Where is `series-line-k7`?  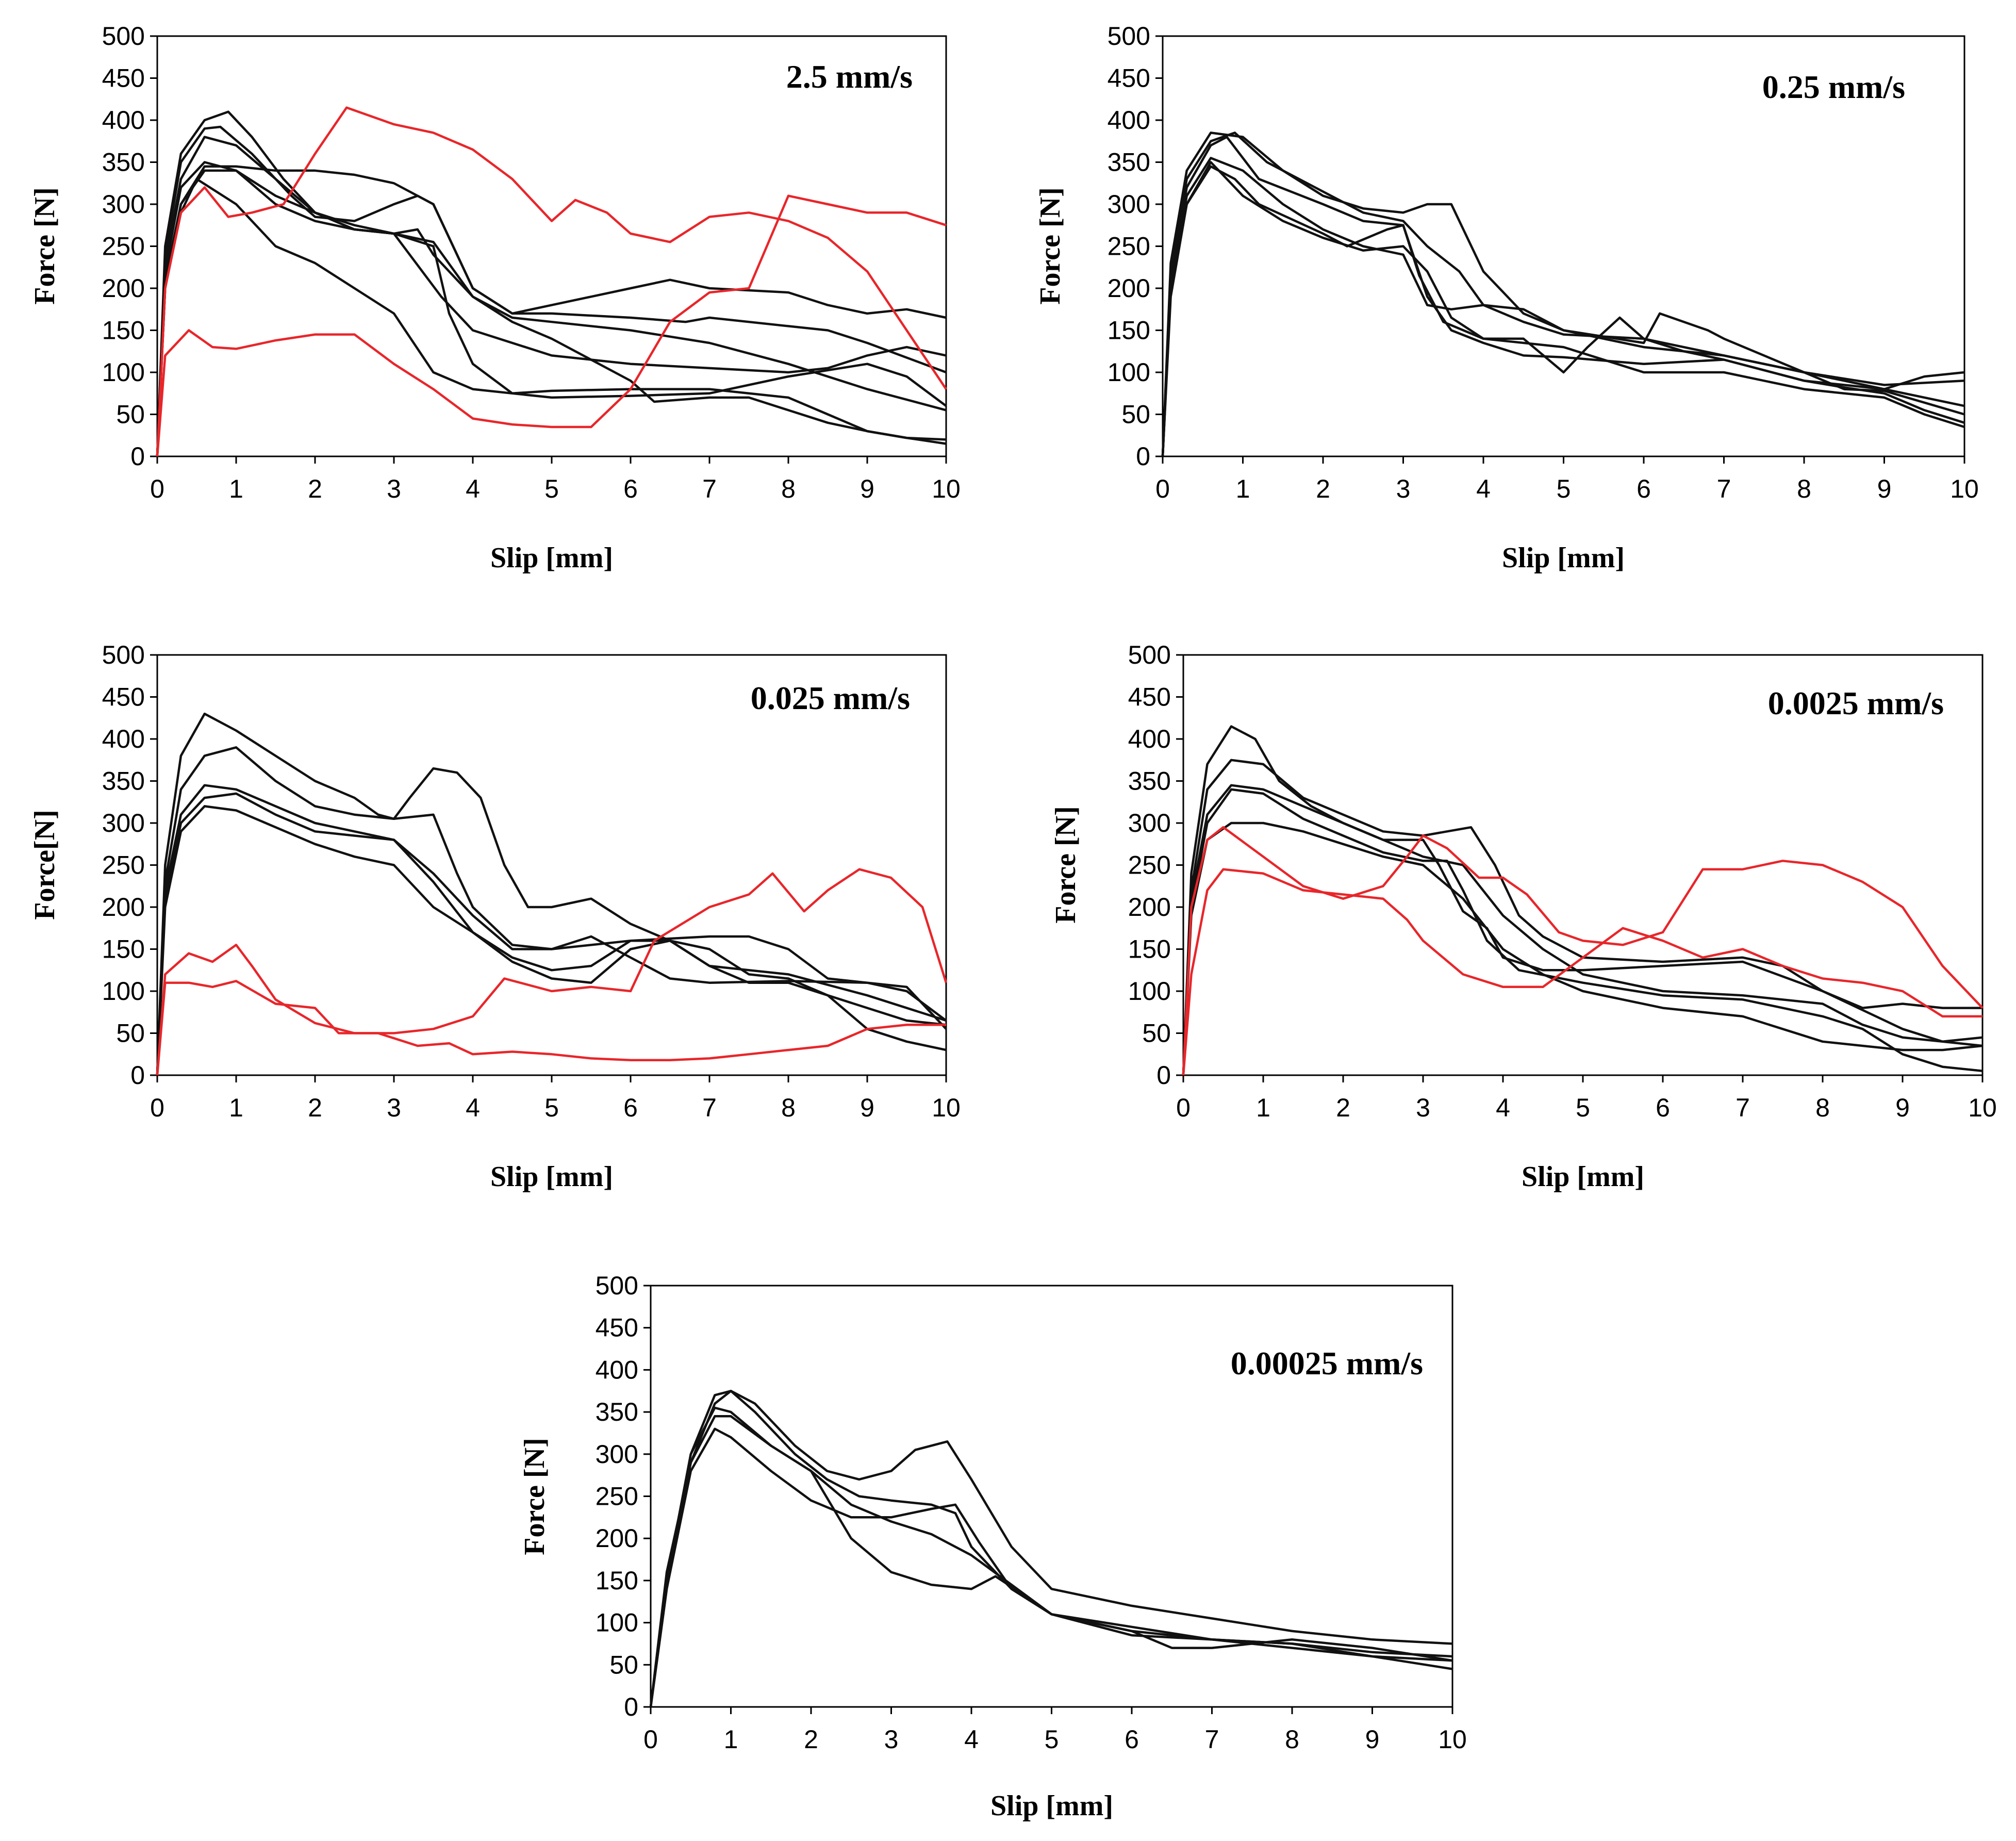
series-line-k7 is located at coordinates (551, 313).